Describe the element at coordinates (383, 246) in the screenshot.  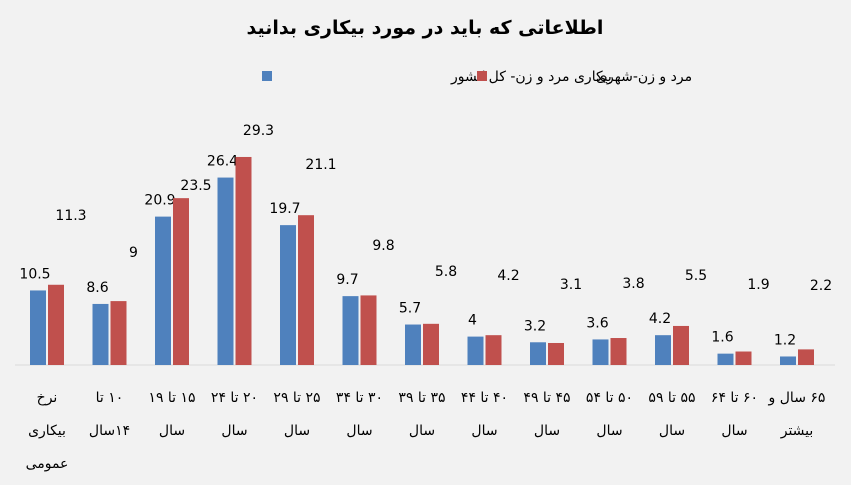
I see `data-label-urban: 9.8` at that location.